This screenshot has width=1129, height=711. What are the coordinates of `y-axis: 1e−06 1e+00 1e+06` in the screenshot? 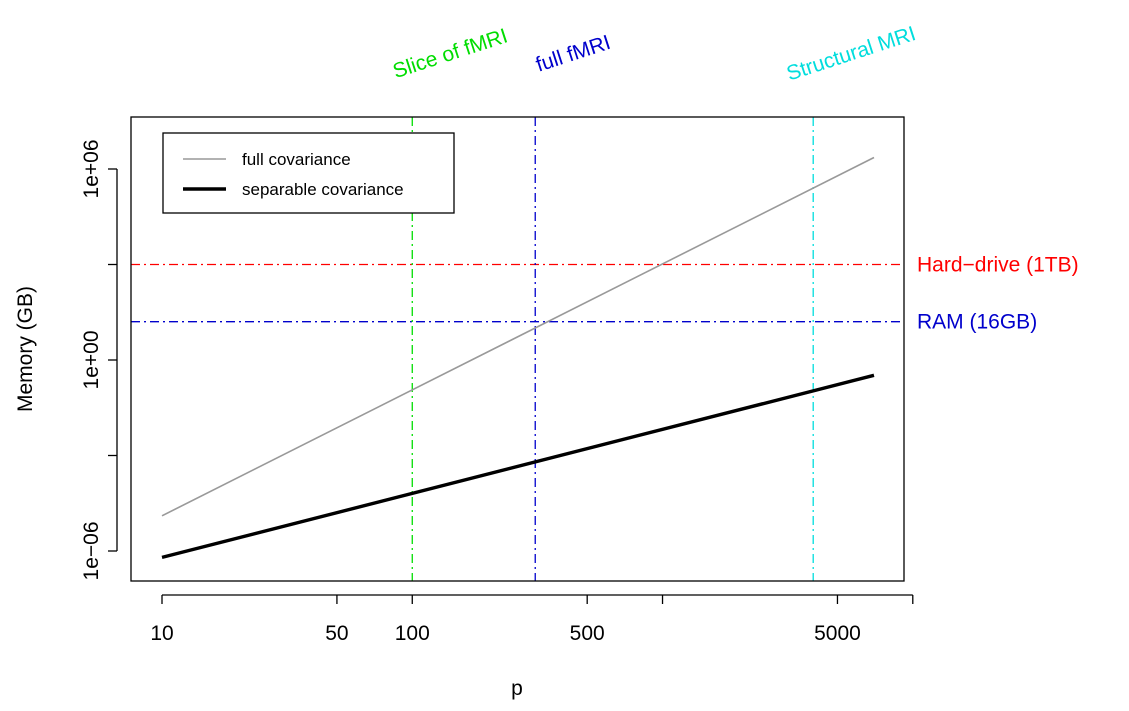 It's located at (99, 360).